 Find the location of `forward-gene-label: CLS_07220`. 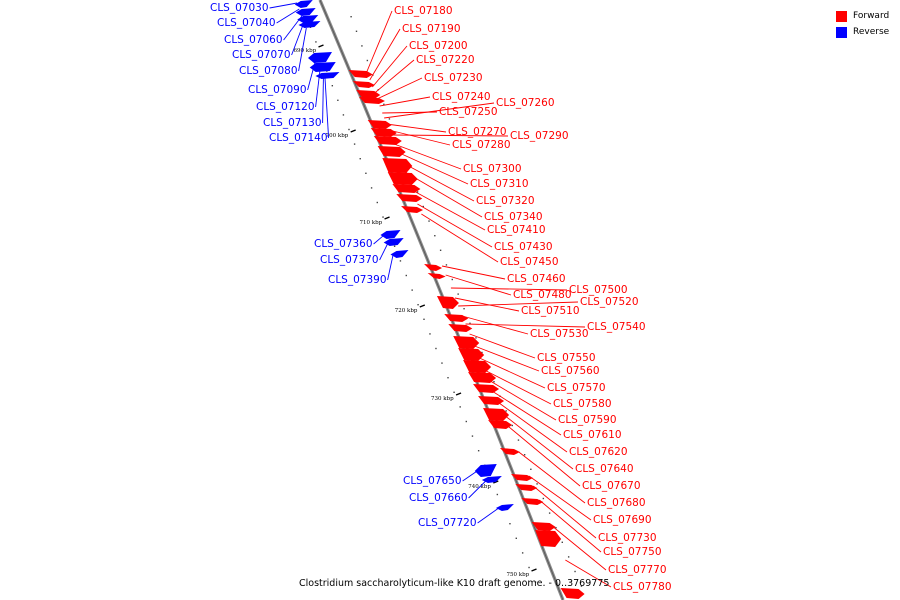

forward-gene-label: CLS_07220 is located at coordinates (445, 60).